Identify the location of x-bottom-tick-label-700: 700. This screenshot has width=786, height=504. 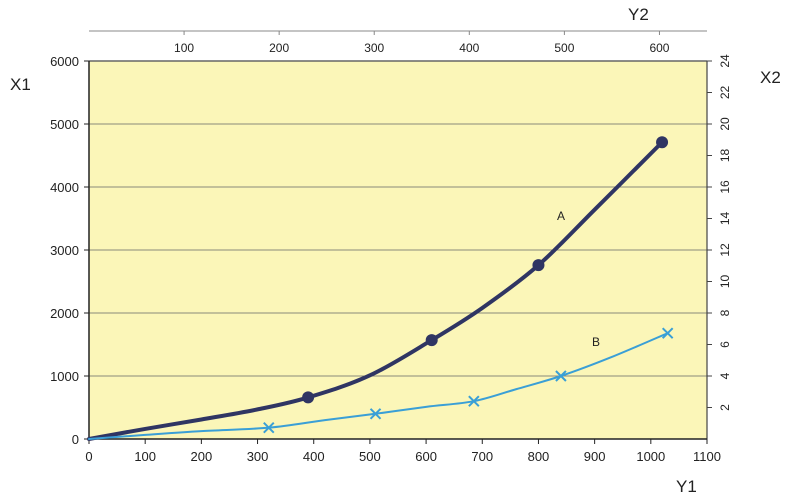
(482, 456).